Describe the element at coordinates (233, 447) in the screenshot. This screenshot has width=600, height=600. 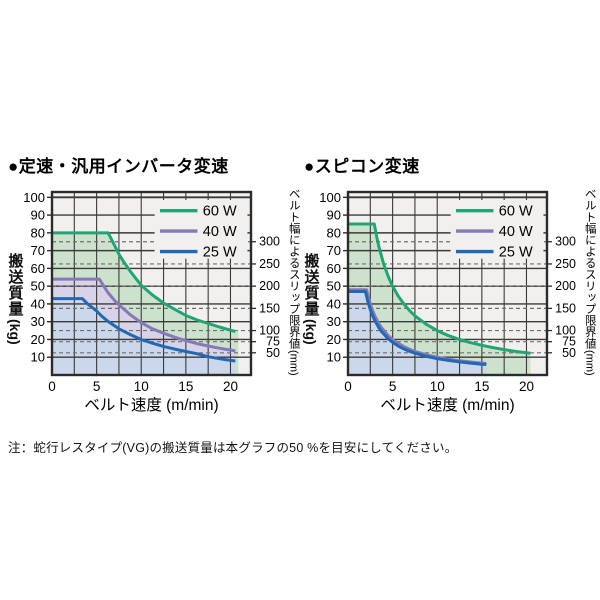
I see `footnote: 注：蛇行レスタイプ(VG)の搬送質量は本グラフの50 %を目安にしてください。` at that location.